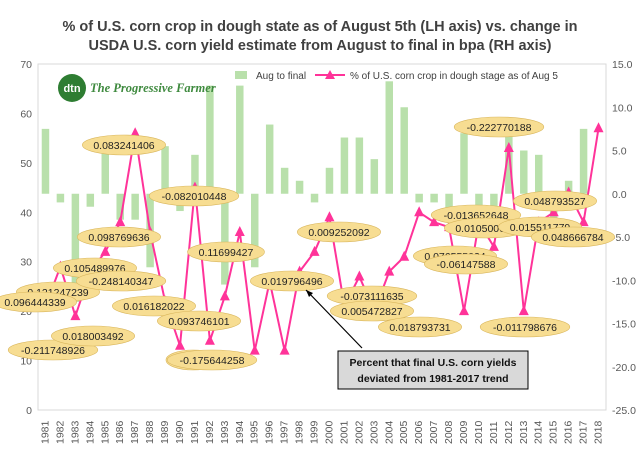 The height and width of the screenshot is (460, 640). Describe the element at coordinates (433, 370) in the screenshot. I see `annotation-box` at that location.